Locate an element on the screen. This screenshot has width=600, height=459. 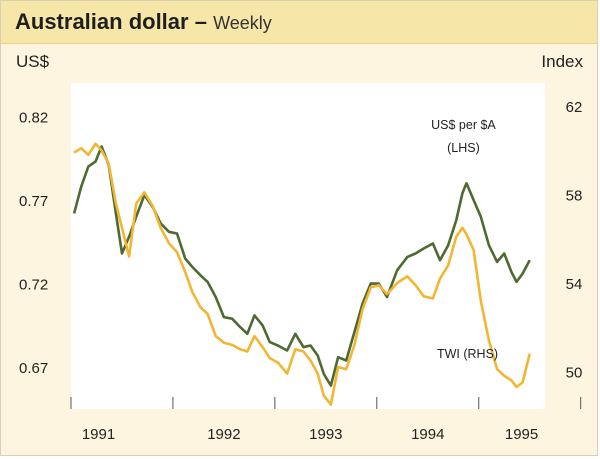
x-tick-label: 1994 is located at coordinates (427, 434).